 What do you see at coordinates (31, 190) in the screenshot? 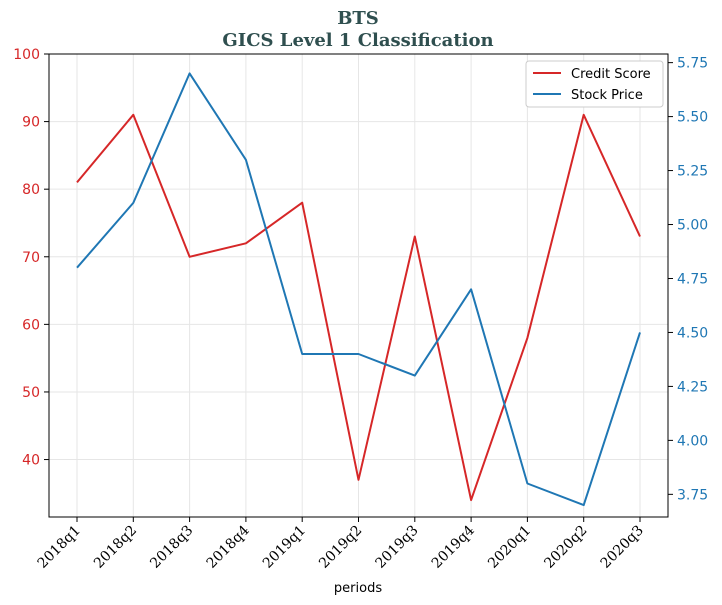
I see `y-left-tick-label: 80` at bounding box center [31, 190].